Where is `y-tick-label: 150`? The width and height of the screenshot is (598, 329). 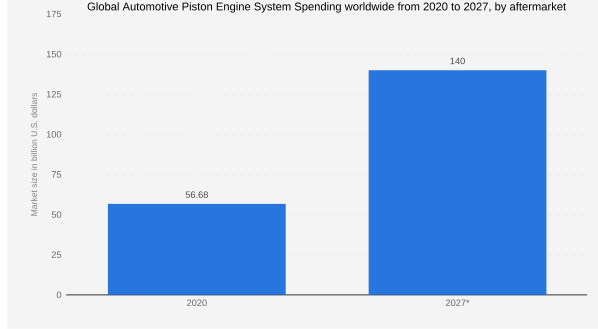 y-tick-label: 150 is located at coordinates (54, 54).